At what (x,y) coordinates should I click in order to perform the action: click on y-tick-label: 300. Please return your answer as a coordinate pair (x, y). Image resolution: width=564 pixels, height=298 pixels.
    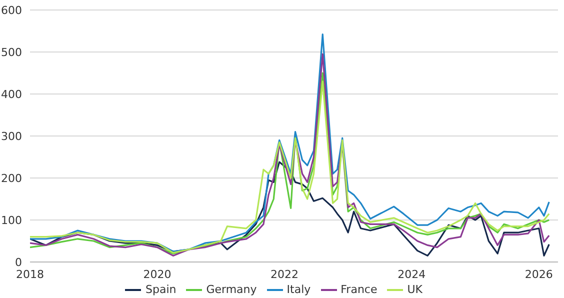
    Looking at the image, I should click on (11, 136).